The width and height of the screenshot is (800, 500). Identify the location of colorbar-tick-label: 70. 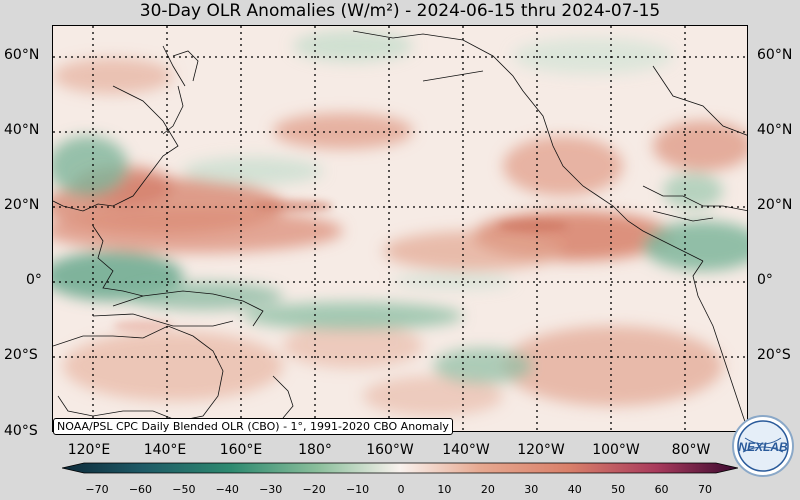
(705, 489).